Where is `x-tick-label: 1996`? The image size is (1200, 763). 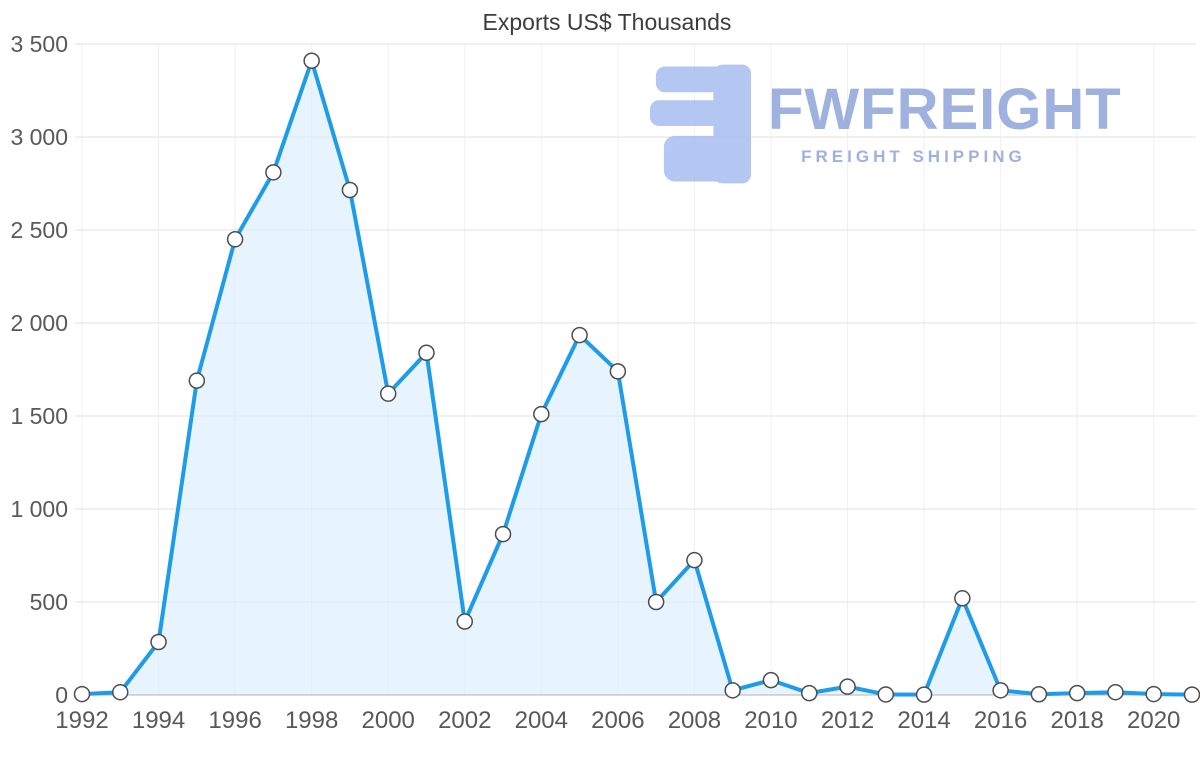
x-tick-label: 1996 is located at coordinates (234, 720).